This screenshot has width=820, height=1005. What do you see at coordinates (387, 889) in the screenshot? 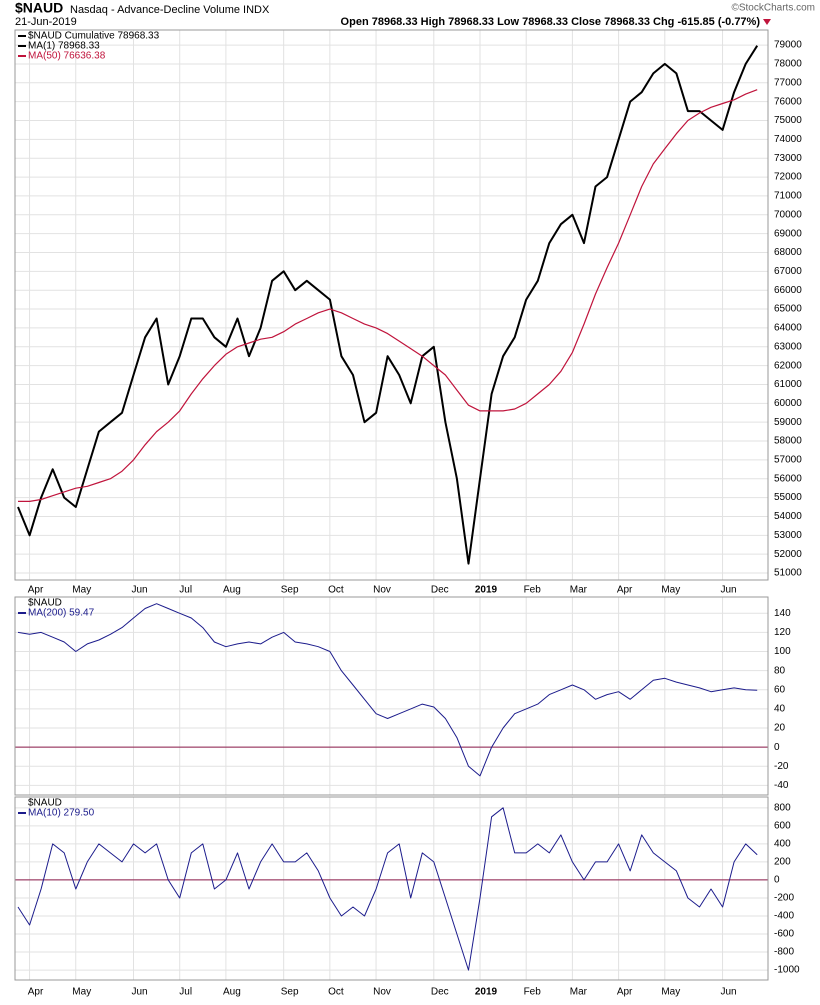
I see `series-line` at bounding box center [387, 889].